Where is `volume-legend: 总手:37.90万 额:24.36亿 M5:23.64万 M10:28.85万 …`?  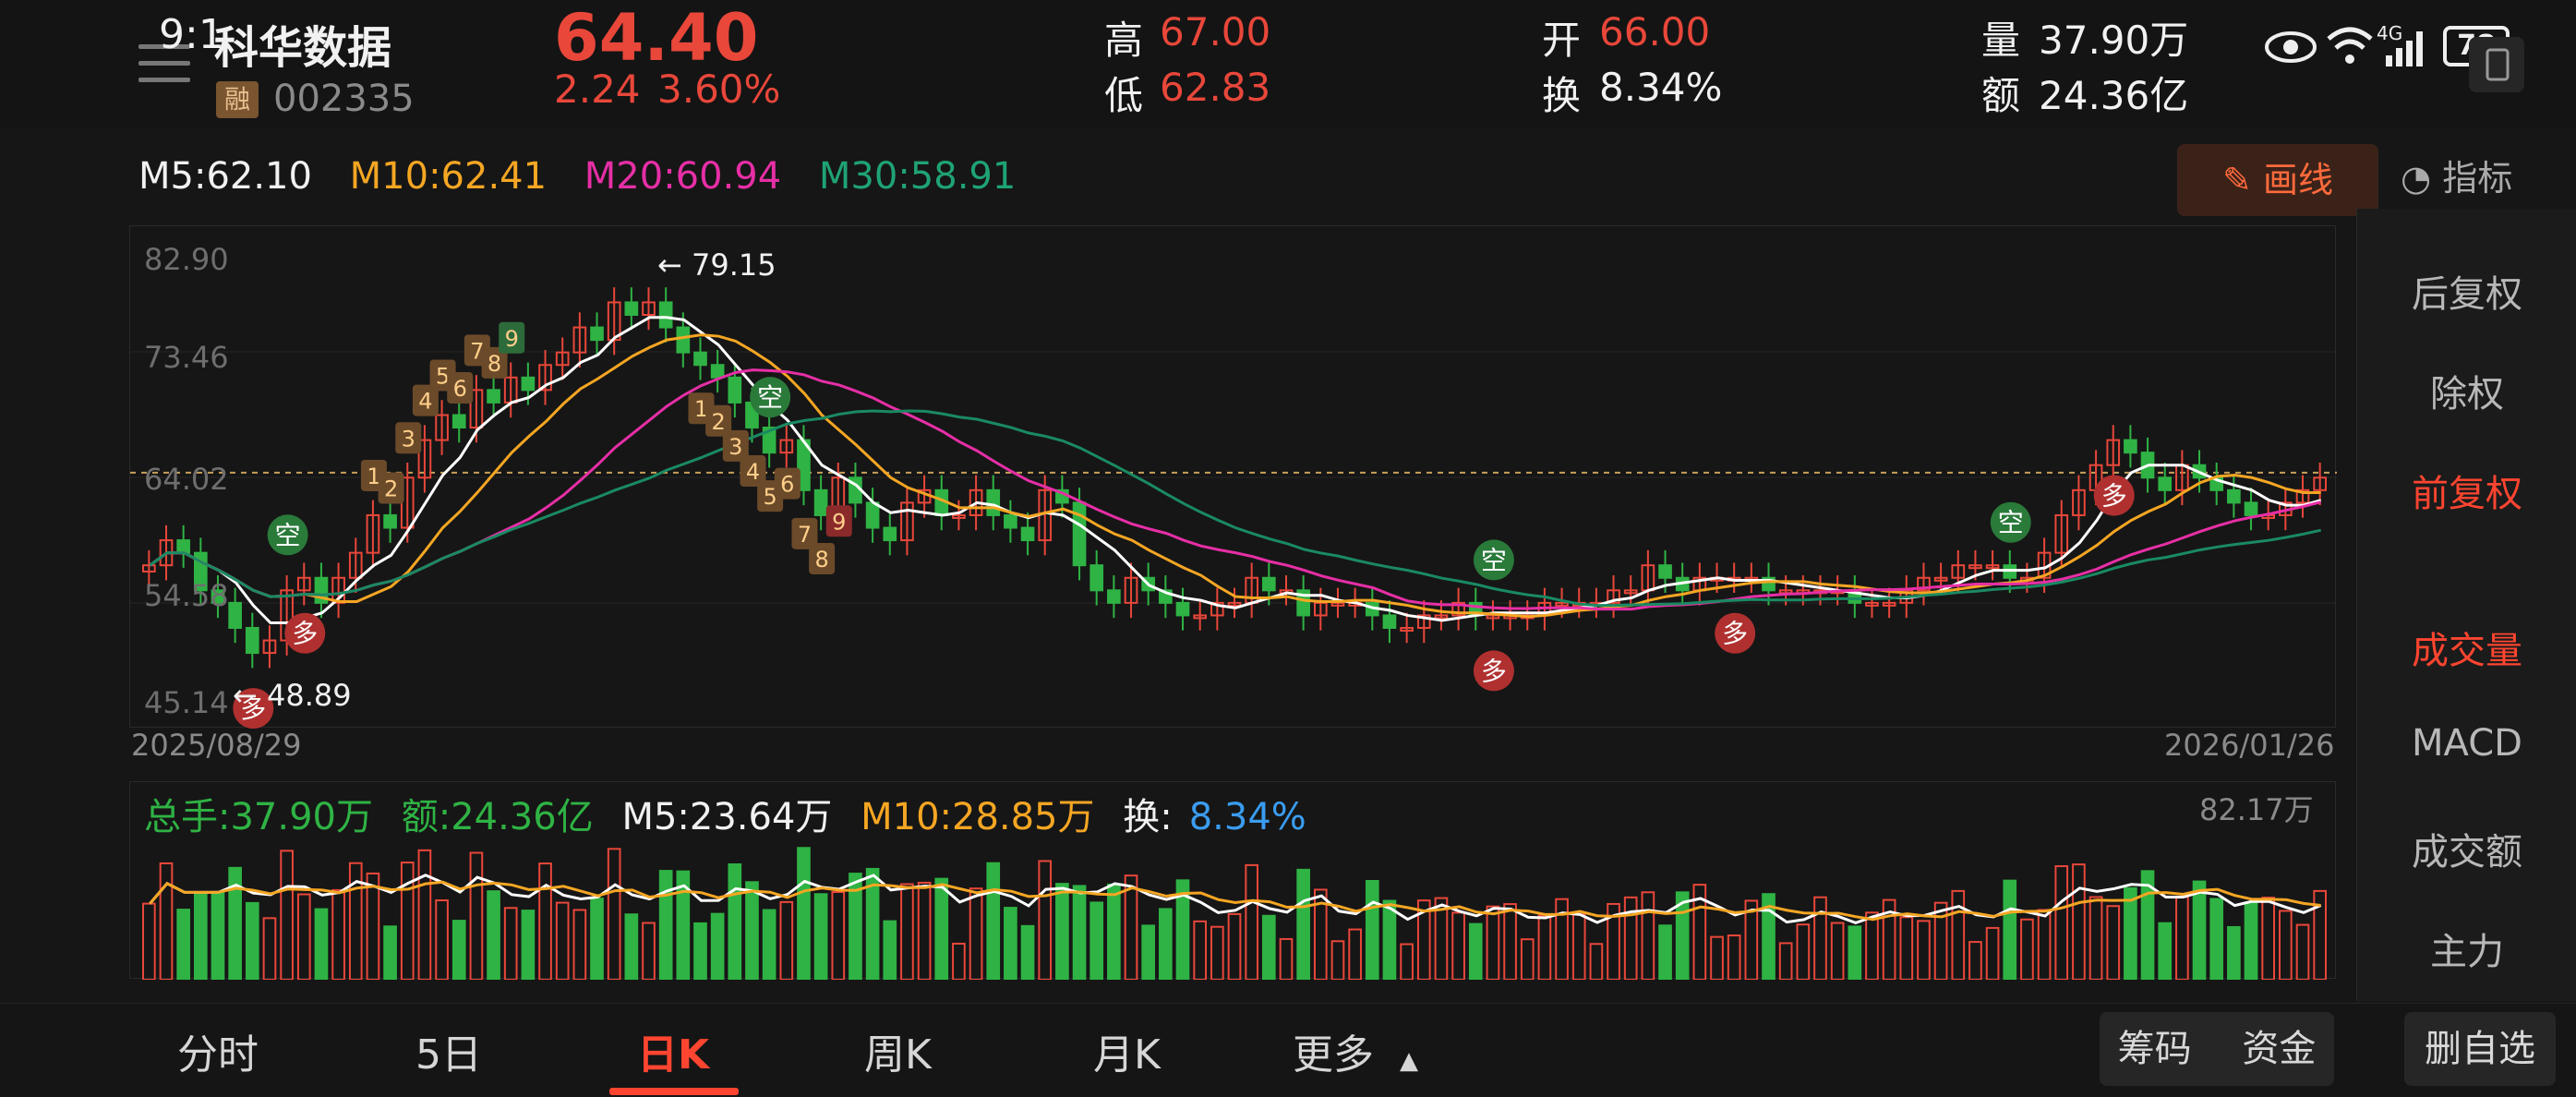 volume-legend: 总手:37.90万 额:24.36亿 M5:23.64万 M10:28.85万 … is located at coordinates (733, 813).